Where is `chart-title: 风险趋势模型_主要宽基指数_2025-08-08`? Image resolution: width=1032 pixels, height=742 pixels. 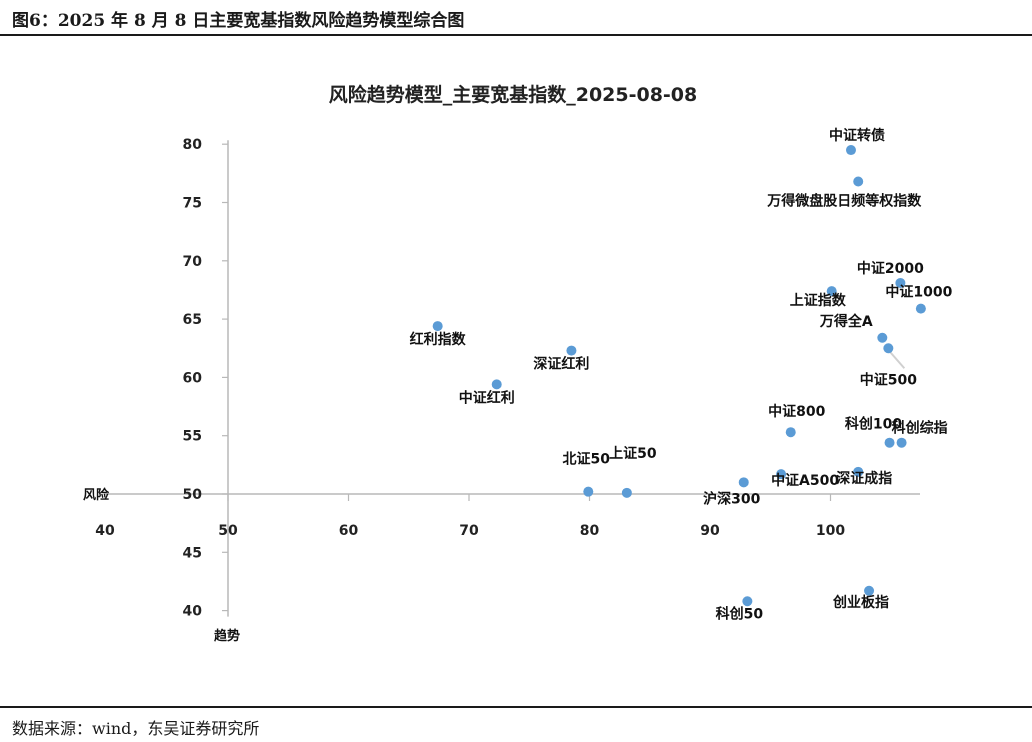 chart-title: 风险趋势模型_主要宽基指数_2025-08-08 is located at coordinates (513, 94).